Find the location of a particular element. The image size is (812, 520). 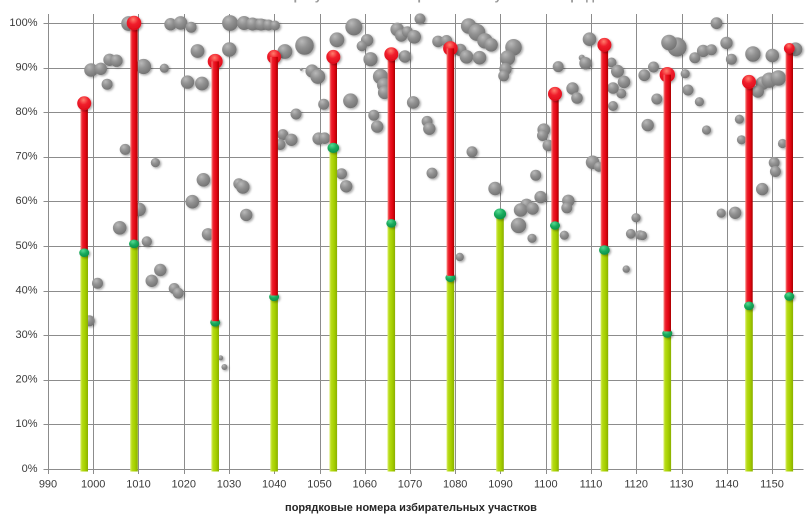

svg-text: 1130 is located at coordinates (682, 484).